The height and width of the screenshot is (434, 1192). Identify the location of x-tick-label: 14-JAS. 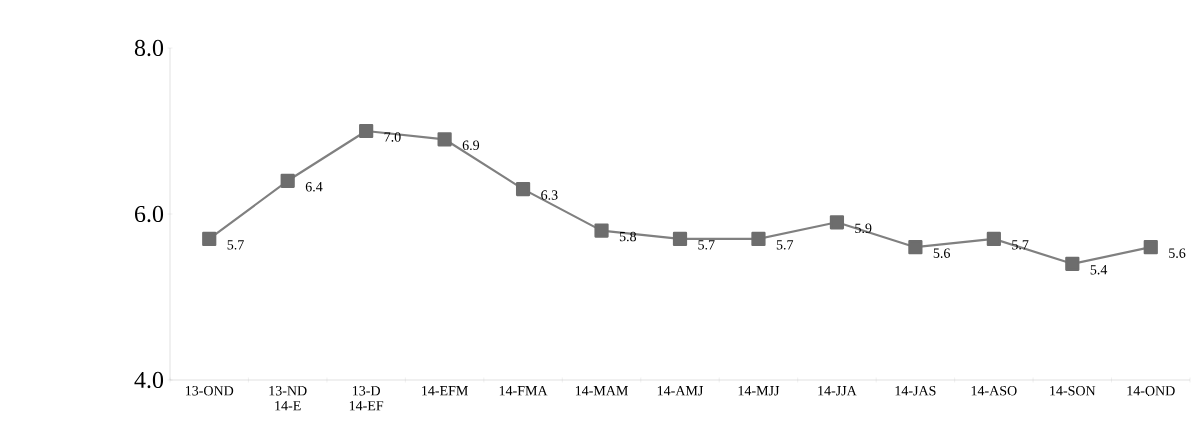
(915, 391).